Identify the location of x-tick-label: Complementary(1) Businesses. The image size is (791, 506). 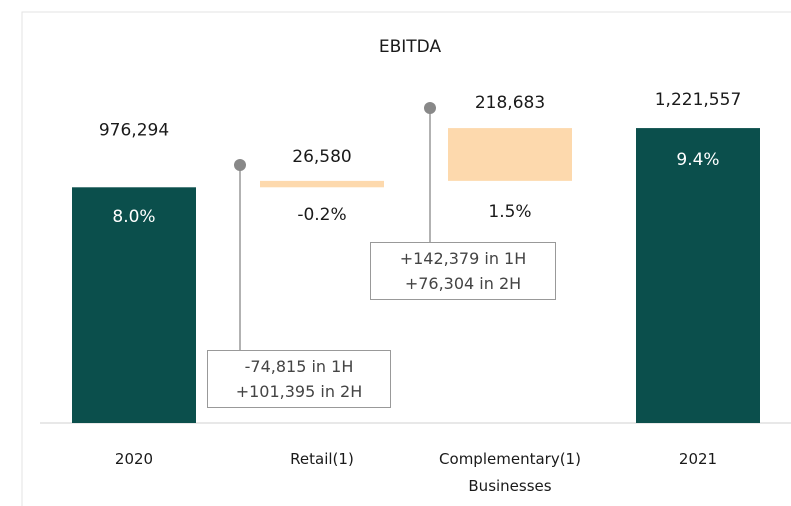
(510, 472).